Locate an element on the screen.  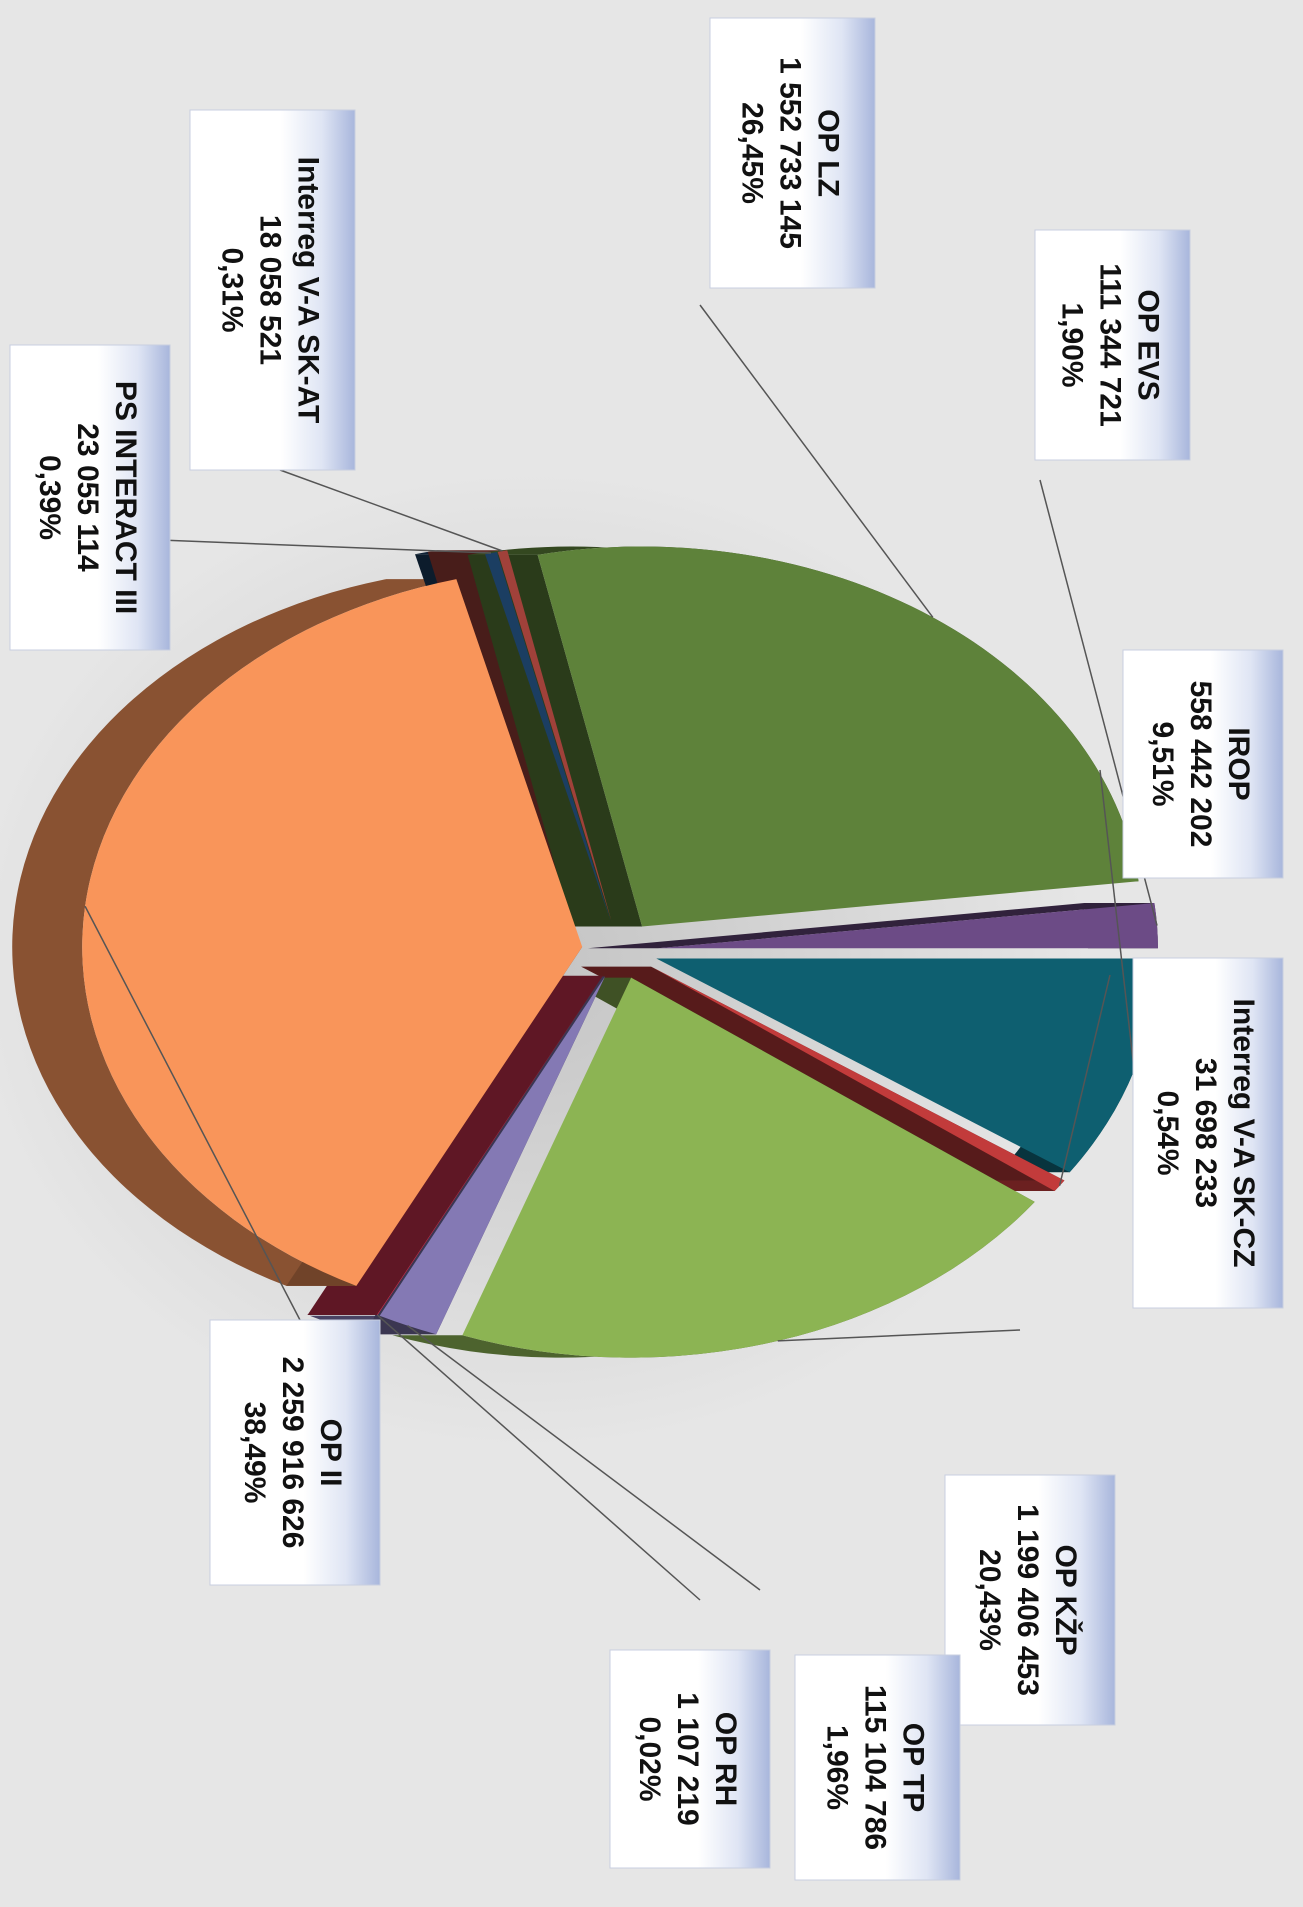
label-value-op-k-p: 1 199 406 453 is located at coordinates (1027, 1600).